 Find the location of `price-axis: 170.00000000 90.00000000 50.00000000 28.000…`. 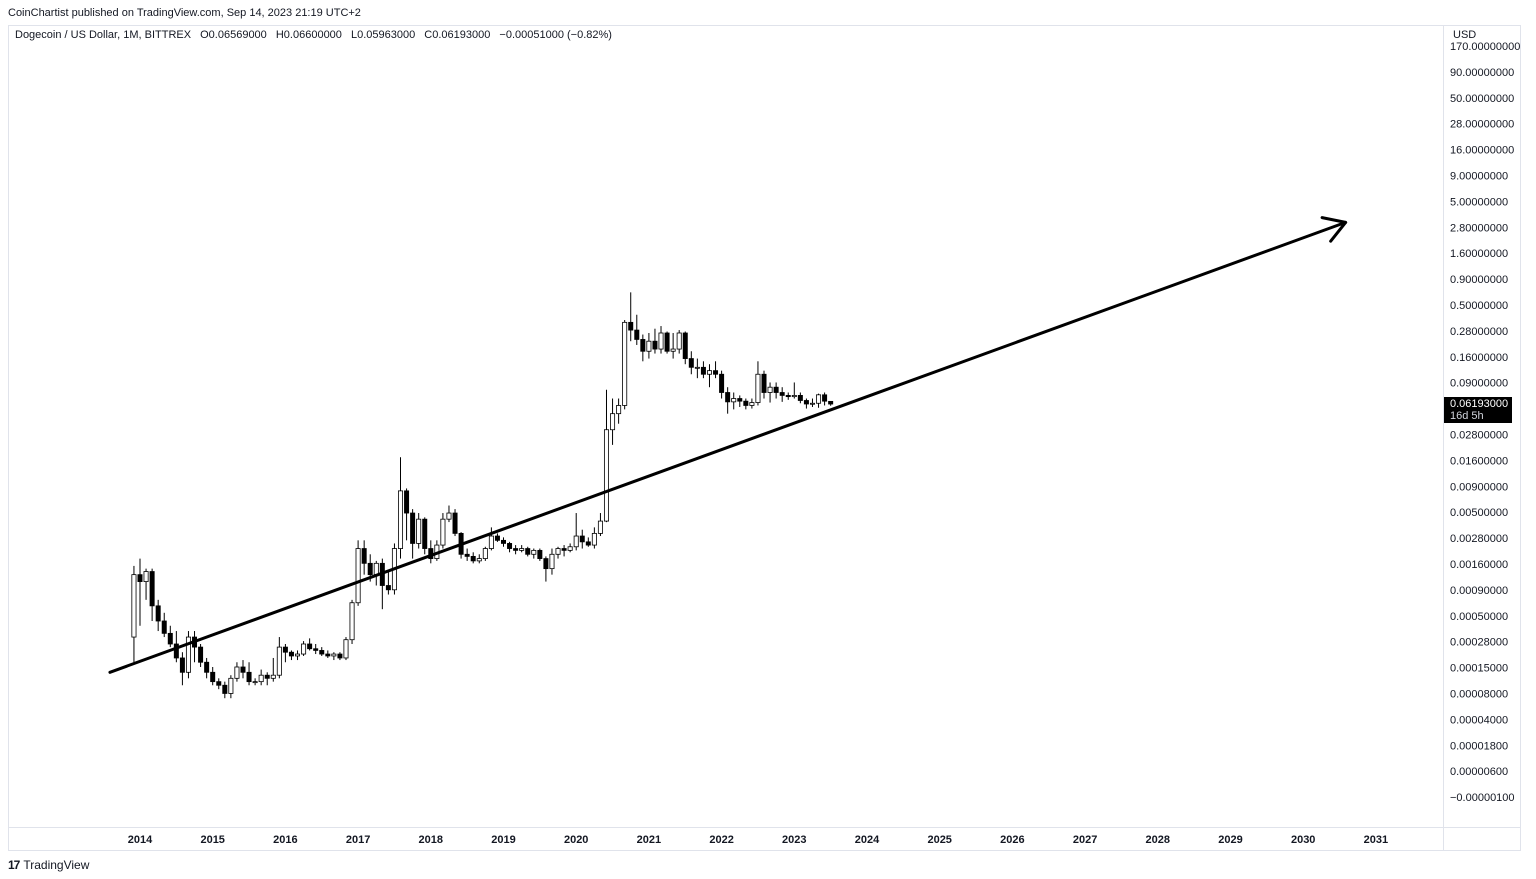

price-axis: 170.00000000 90.00000000 50.00000000 28.000… is located at coordinates (1485, 422).